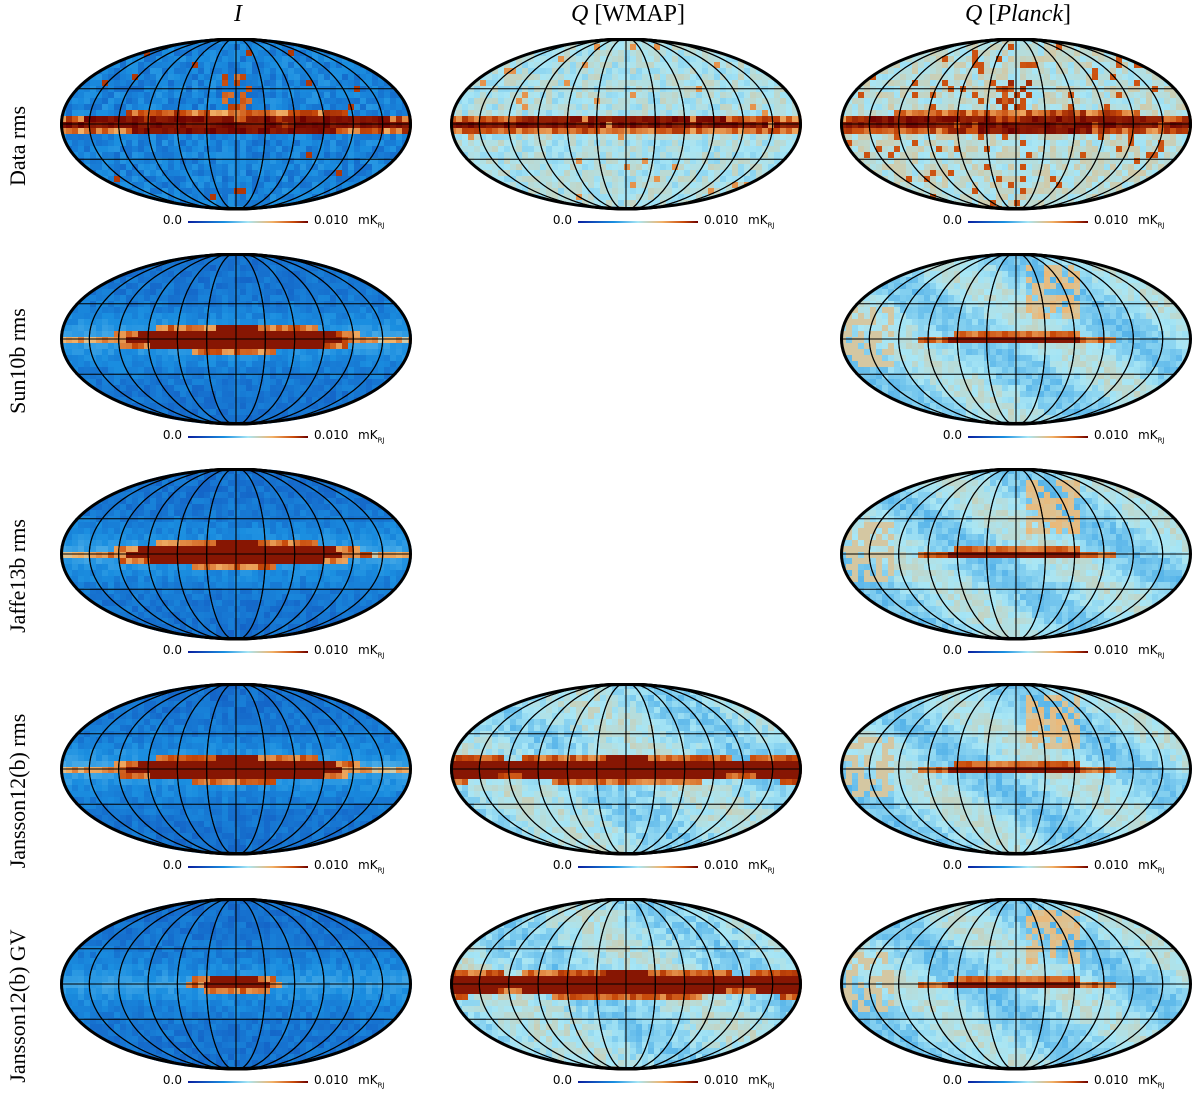 The height and width of the screenshot is (1113, 1200). I want to click on column-header-Q-planck: Q [Planck], so click(1018, 14).